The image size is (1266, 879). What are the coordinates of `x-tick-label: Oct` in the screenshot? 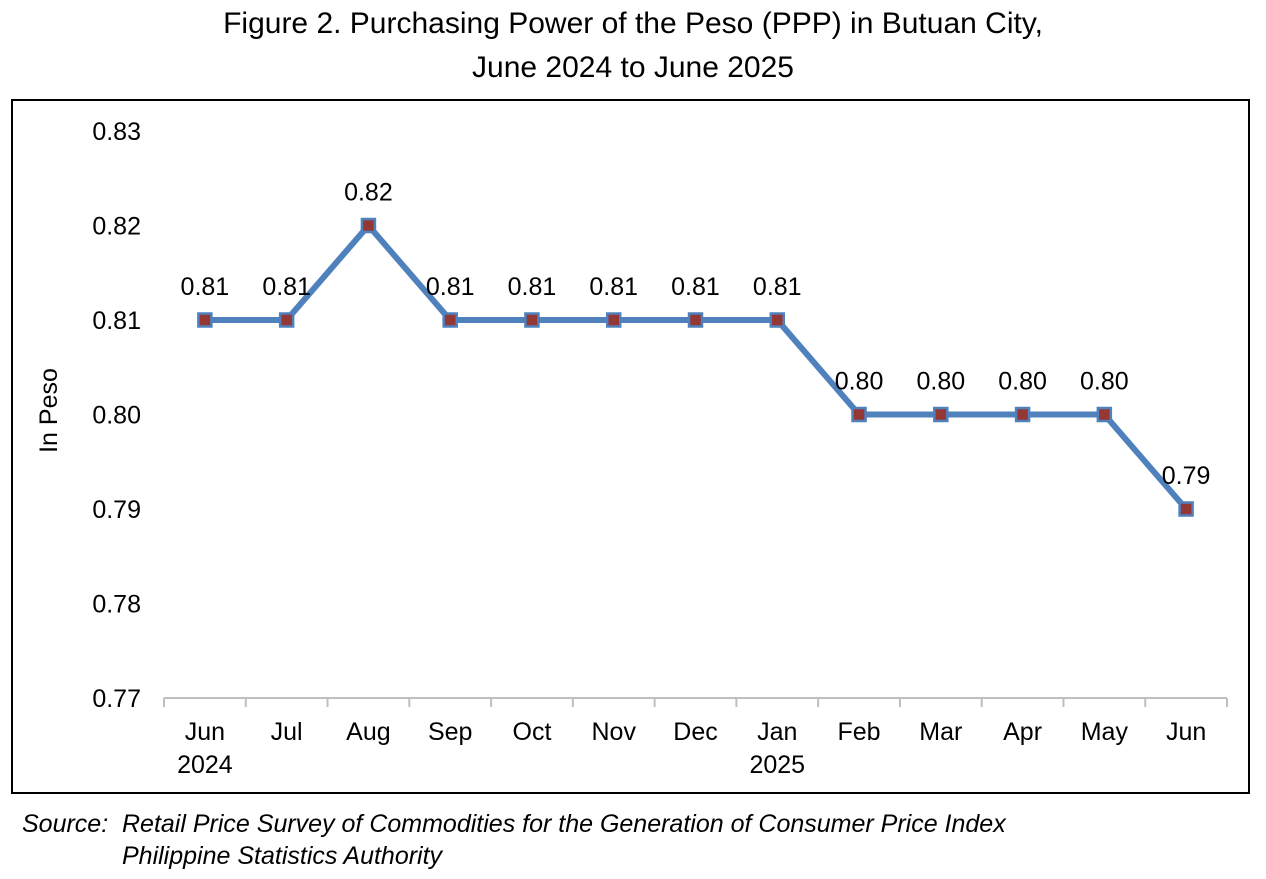 It's located at (532, 732).